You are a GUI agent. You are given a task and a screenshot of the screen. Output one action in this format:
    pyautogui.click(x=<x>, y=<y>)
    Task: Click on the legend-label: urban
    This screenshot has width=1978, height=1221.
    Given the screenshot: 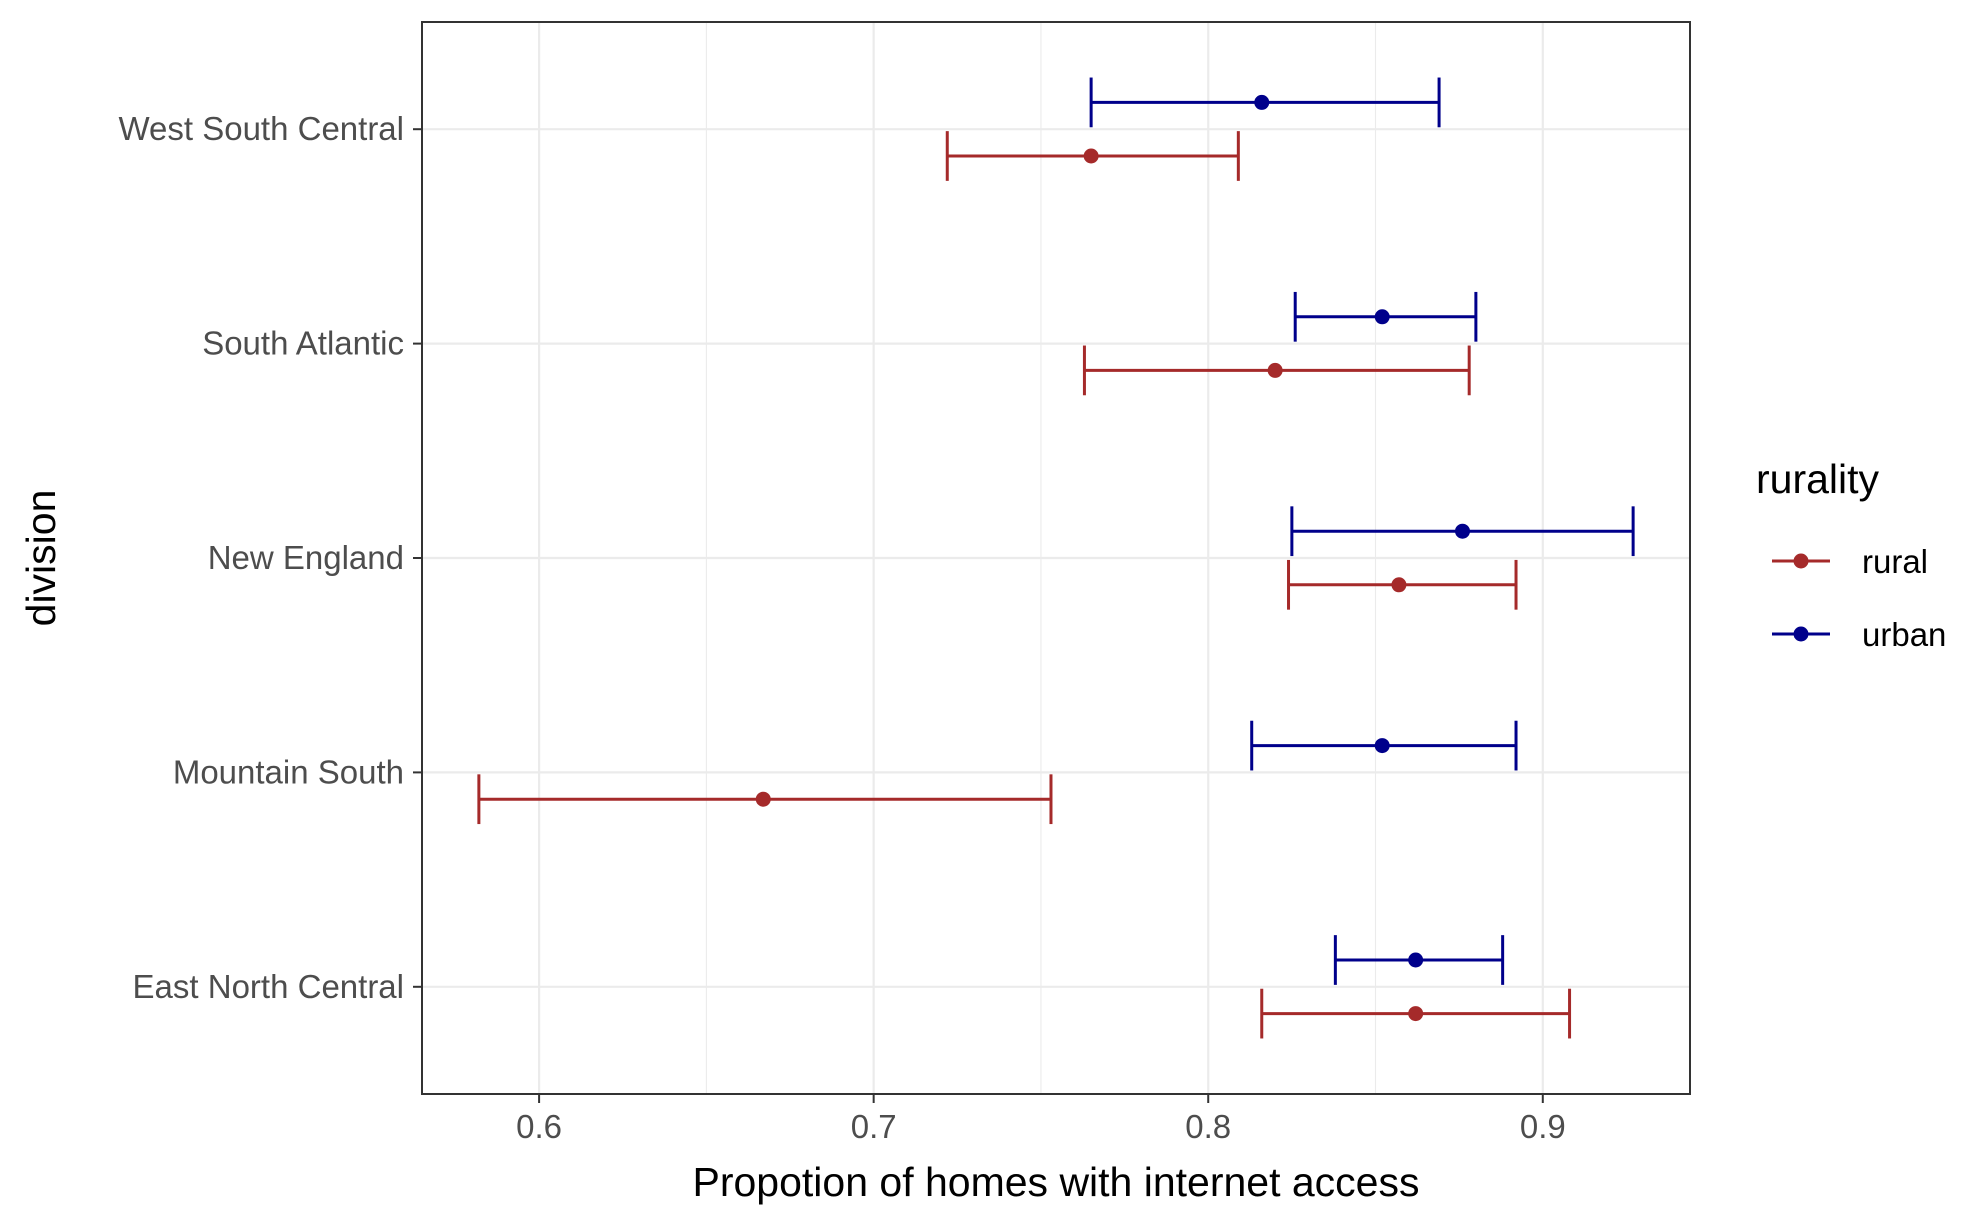 What is the action you would take?
    pyautogui.click(x=1904, y=634)
    